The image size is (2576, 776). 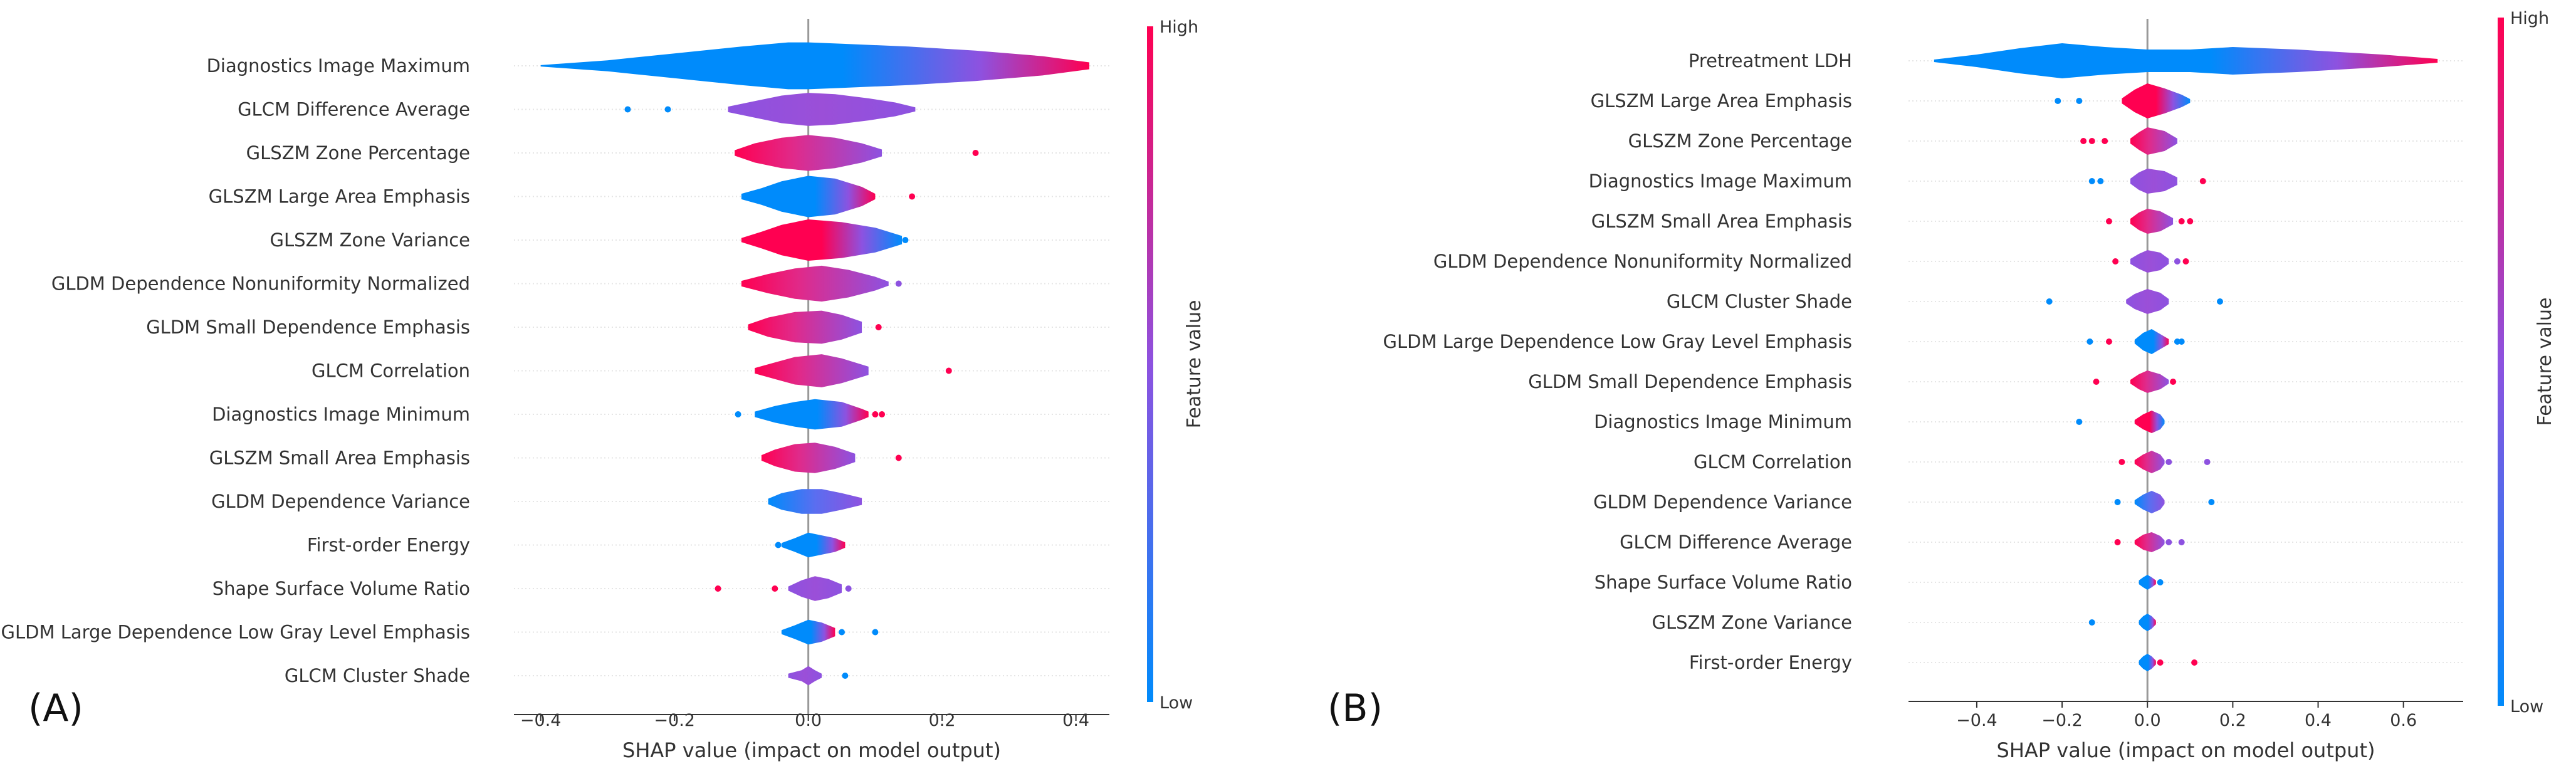 What do you see at coordinates (1690, 382) in the screenshot?
I see `feature-label: GLDM Small Dependence Emphasis` at bounding box center [1690, 382].